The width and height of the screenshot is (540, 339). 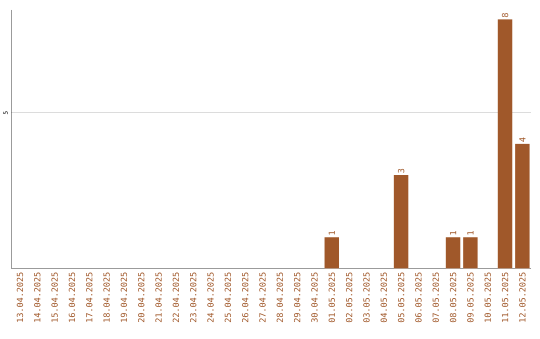 What do you see at coordinates (158, 297) in the screenshot?
I see `x-tick-label: 21.04.2025` at bounding box center [158, 297].